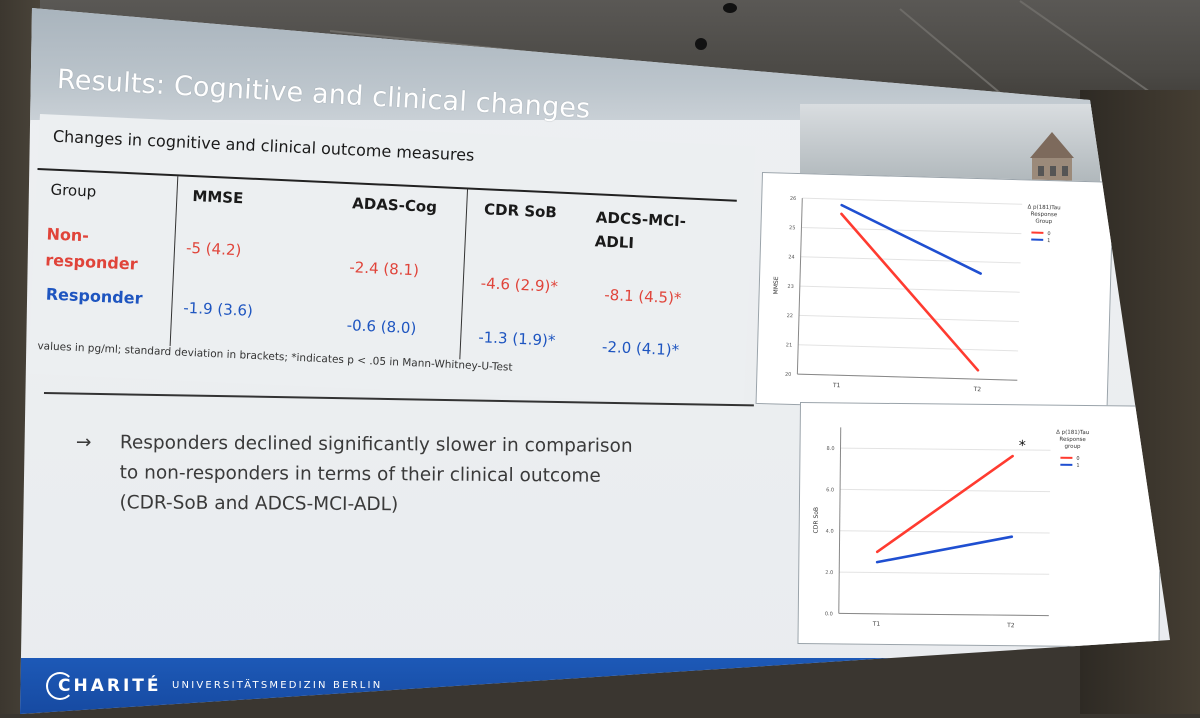 This screenshot has width=1200, height=718. I want to click on cell-resp-adcs: -2.0 (4.1)*, so click(641, 348).